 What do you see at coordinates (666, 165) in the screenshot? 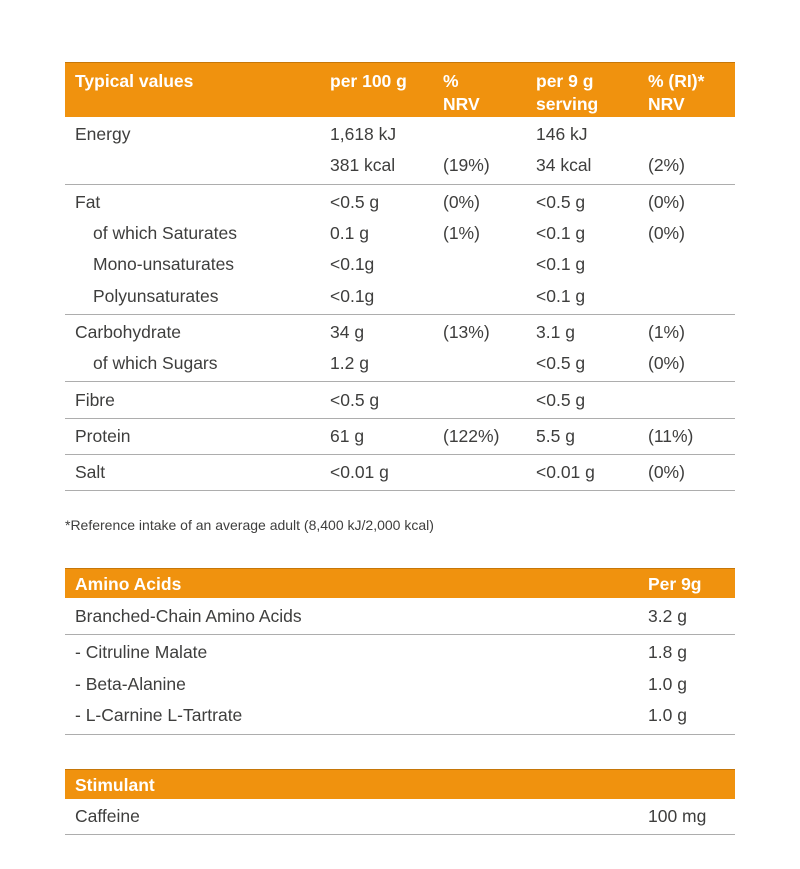
I see `ri-nrv-value: (2%)` at bounding box center [666, 165].